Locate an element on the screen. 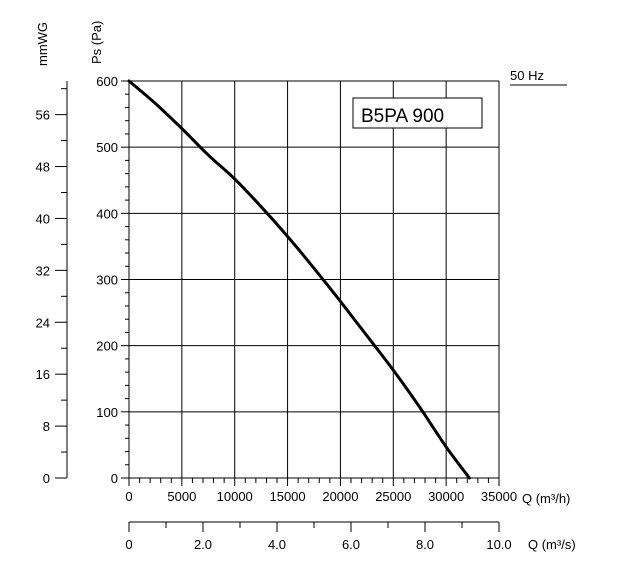  y-tick-label: 0 is located at coordinates (114, 478).